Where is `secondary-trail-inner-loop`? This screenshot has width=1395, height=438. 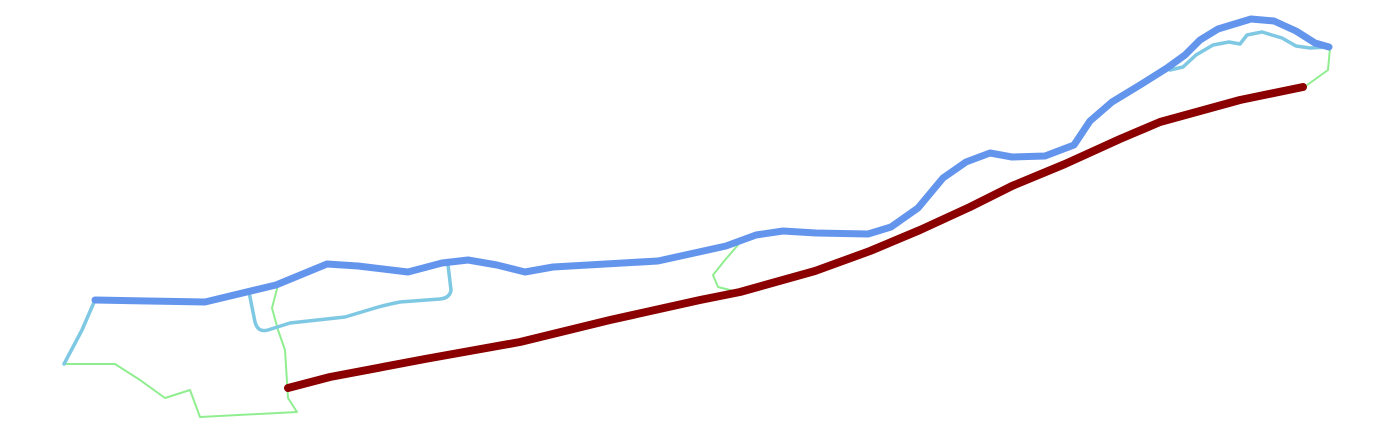 secondary-trail-inner-loop is located at coordinates (350, 298).